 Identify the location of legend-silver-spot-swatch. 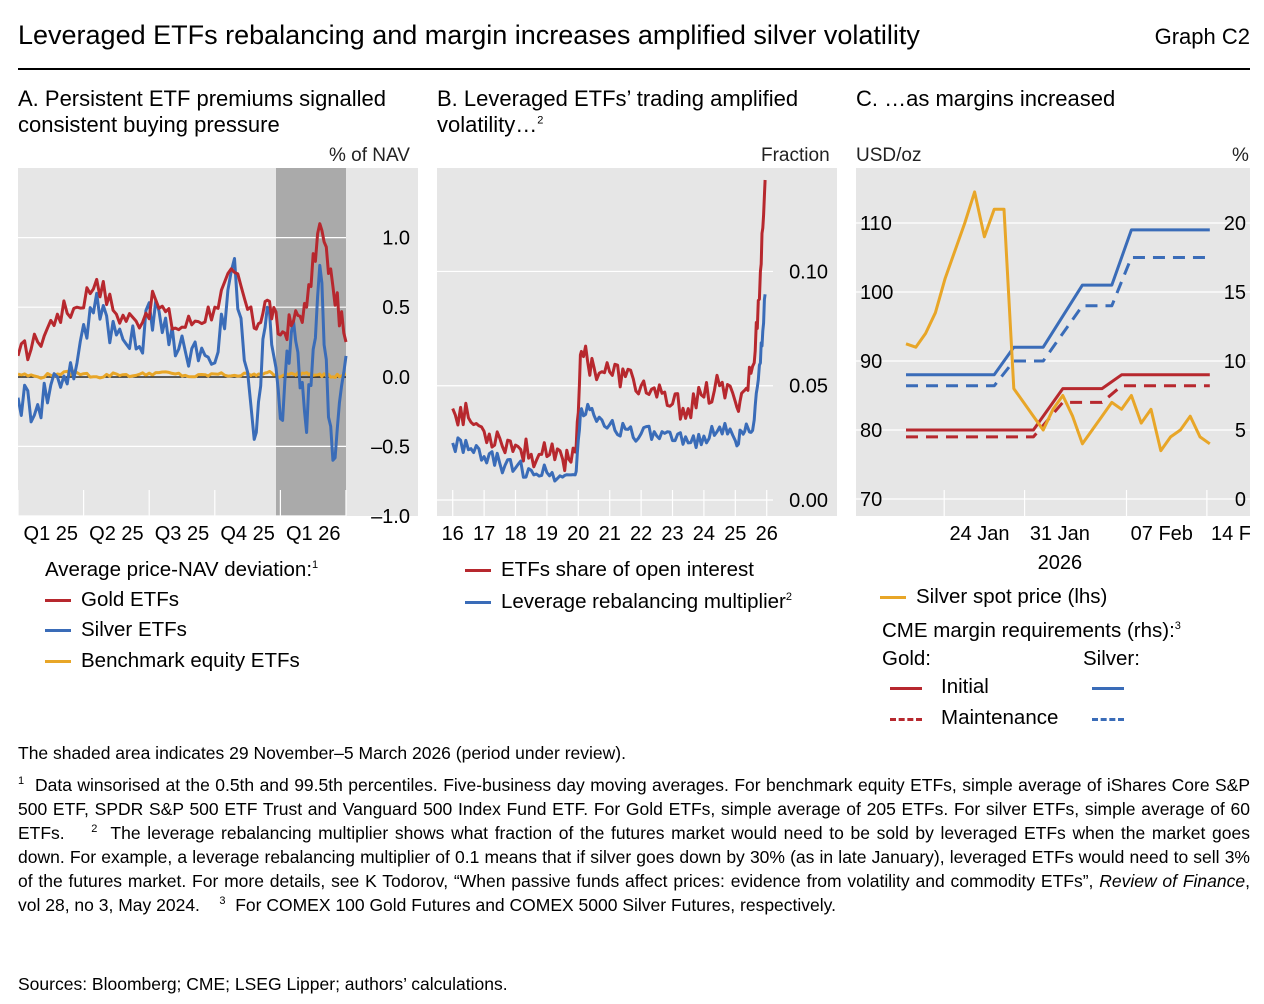
(893, 598).